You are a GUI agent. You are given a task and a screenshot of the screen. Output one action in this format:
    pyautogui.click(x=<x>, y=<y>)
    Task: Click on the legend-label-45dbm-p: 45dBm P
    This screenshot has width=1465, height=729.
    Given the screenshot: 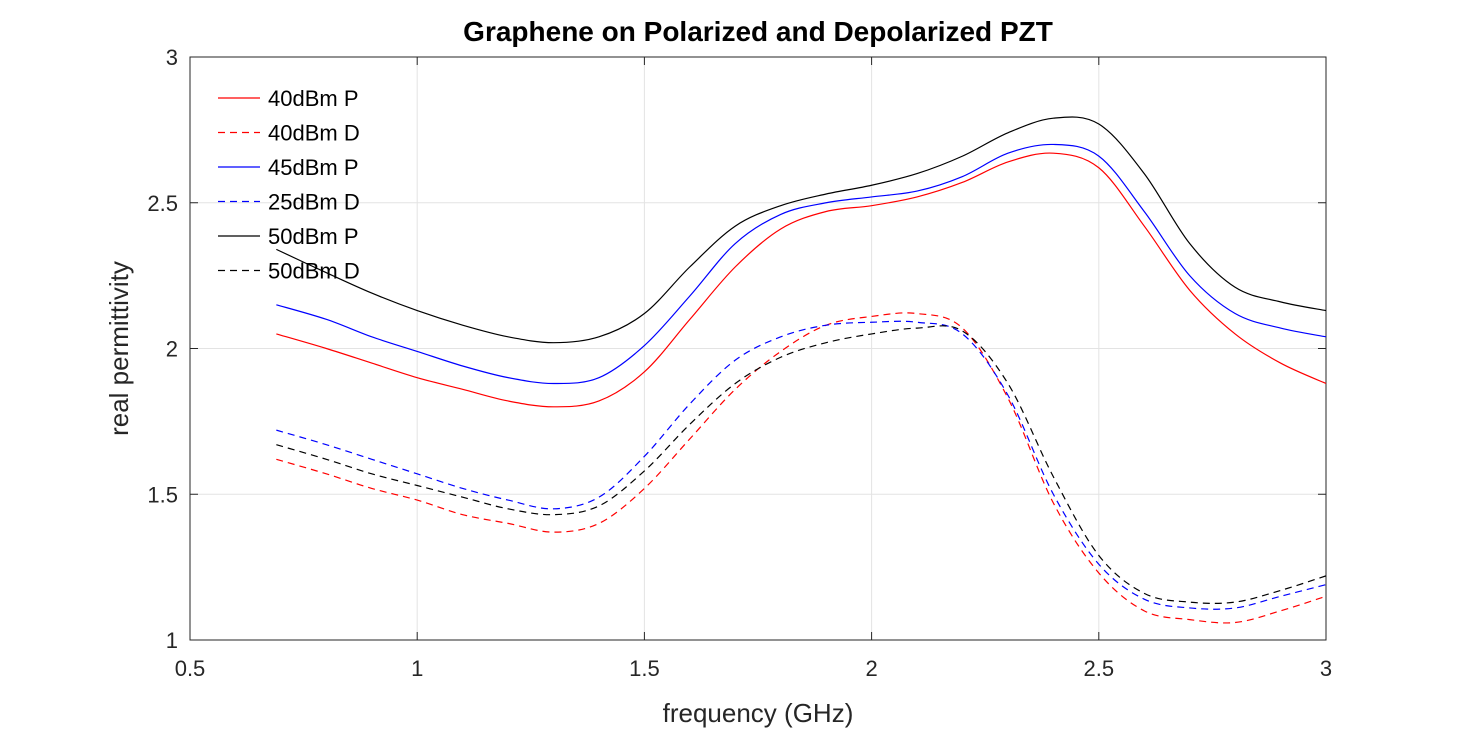 What is the action you would take?
    pyautogui.click(x=313, y=167)
    